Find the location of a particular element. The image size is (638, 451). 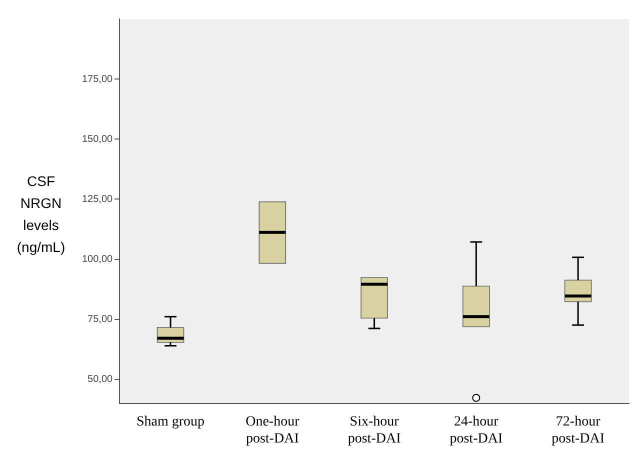

x-tick-label: One-hour post-DAI is located at coordinates (273, 430).